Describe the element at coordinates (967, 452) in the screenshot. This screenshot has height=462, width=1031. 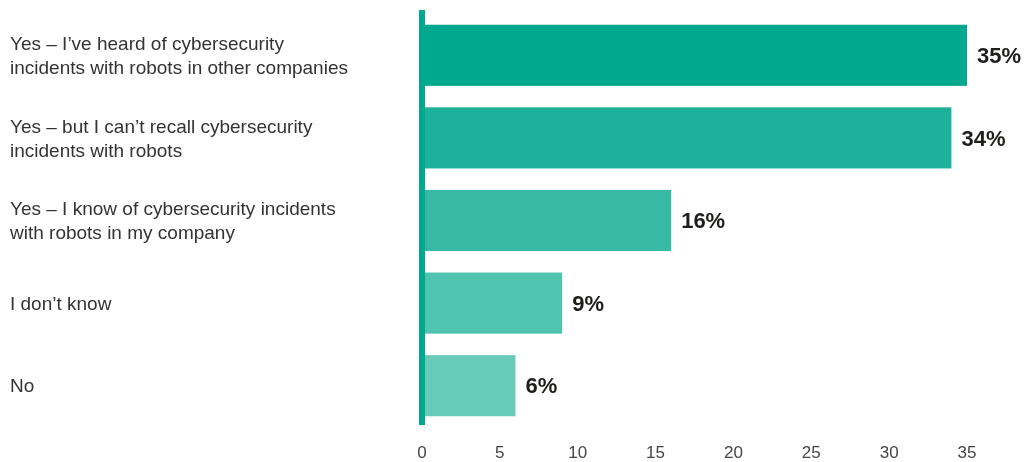
I see `x-tick-label: 35` at that location.